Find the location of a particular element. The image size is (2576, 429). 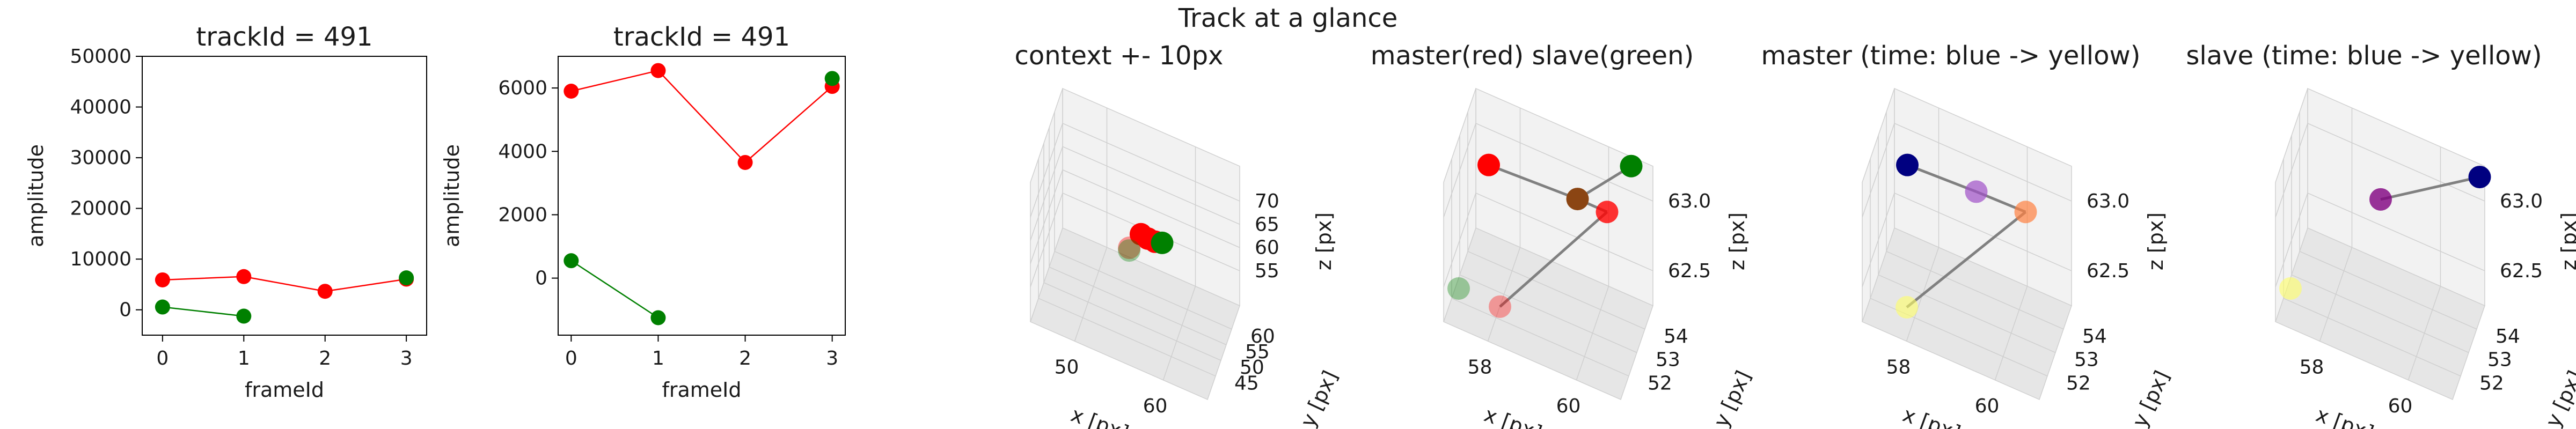

y-tick-label: 55 is located at coordinates (1257, 352).